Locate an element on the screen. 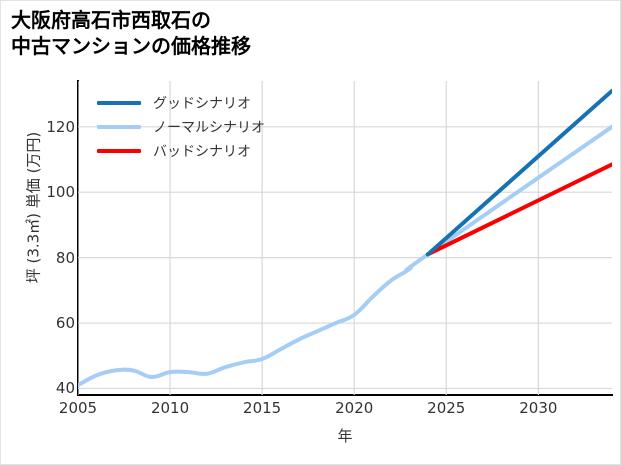  y-tick-label: 120 is located at coordinates (60, 126).